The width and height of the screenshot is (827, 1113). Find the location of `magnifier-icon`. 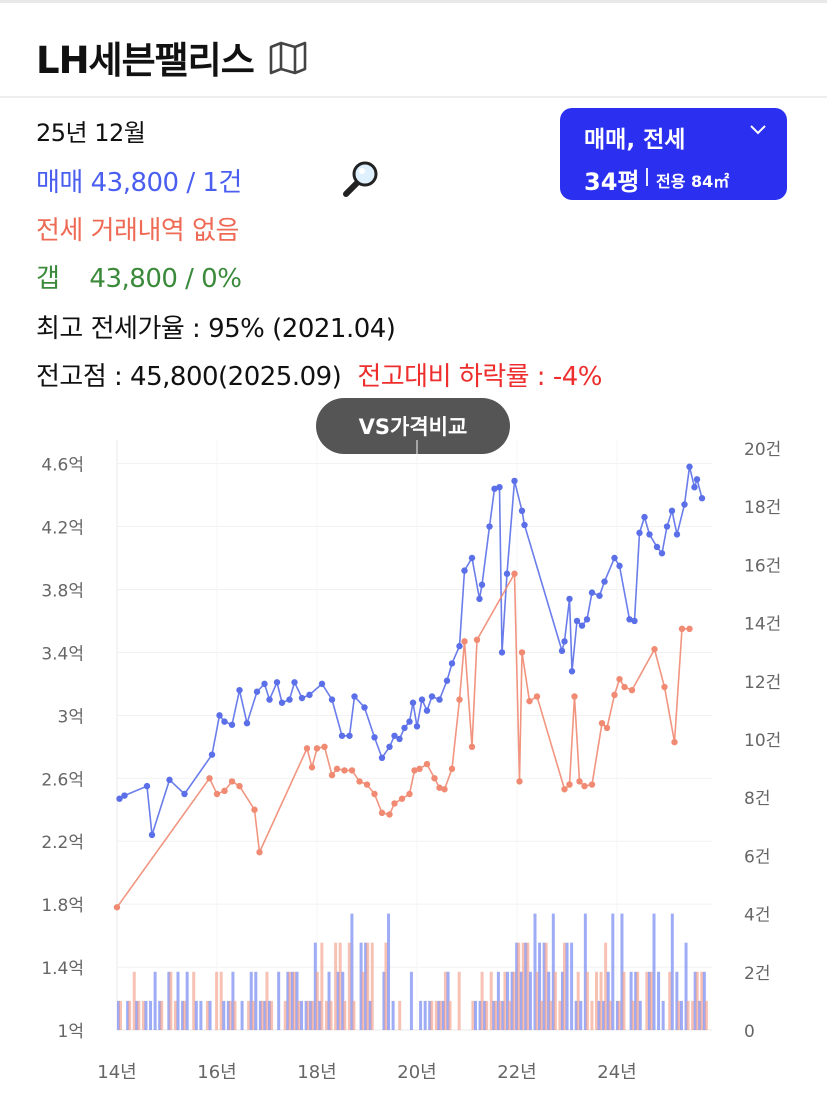

magnifier-icon is located at coordinates (360, 182).